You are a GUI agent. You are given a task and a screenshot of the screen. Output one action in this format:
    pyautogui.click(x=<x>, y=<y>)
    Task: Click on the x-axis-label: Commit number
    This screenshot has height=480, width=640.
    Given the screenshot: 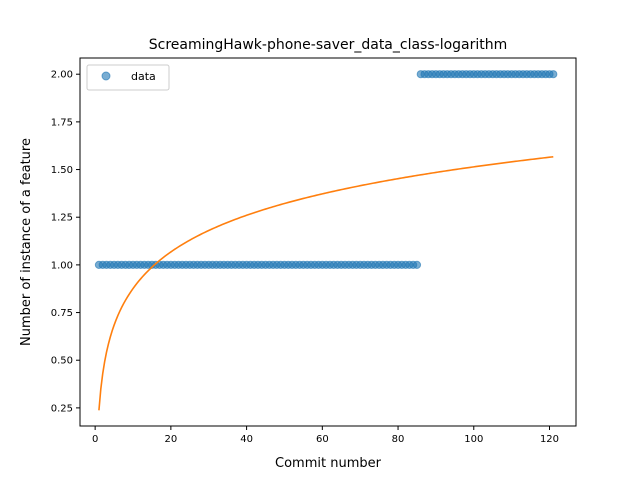 What is the action you would take?
    pyautogui.click(x=328, y=463)
    